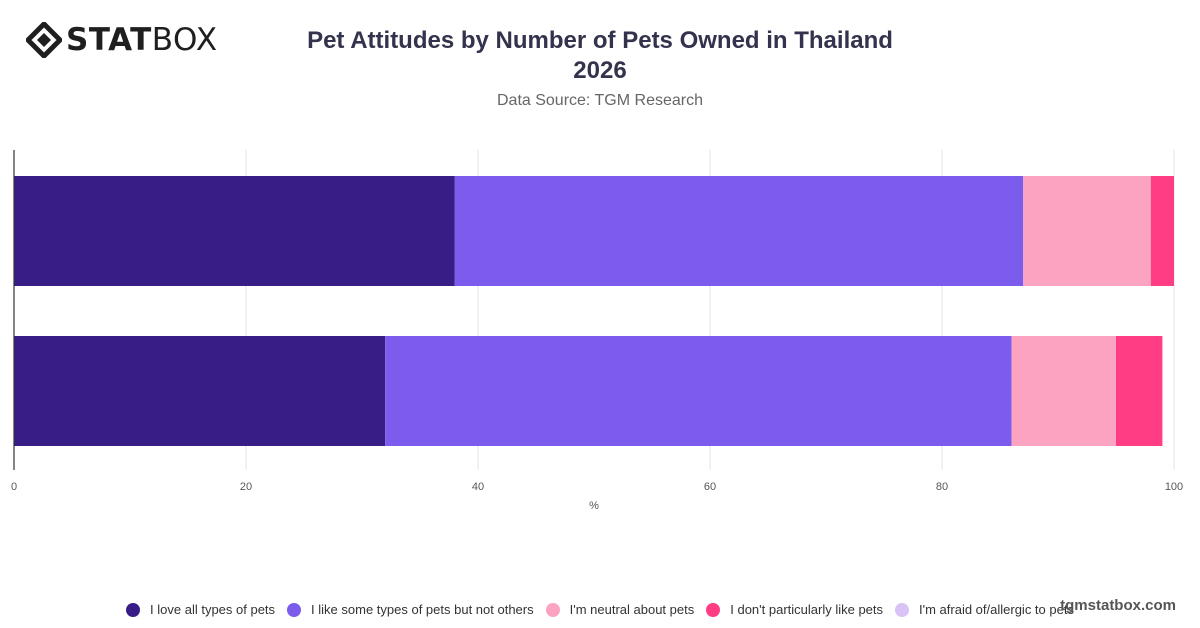 The image size is (1200, 628). I want to click on x-axis-label: %, so click(594, 506).